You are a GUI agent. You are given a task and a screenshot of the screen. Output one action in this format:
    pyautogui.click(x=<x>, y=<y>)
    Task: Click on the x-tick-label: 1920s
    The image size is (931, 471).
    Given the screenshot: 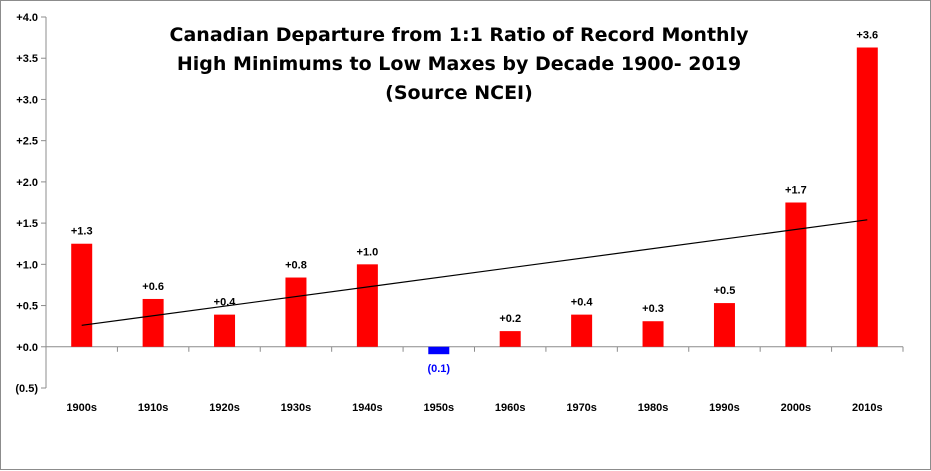 What is the action you would take?
    pyautogui.click(x=224, y=408)
    